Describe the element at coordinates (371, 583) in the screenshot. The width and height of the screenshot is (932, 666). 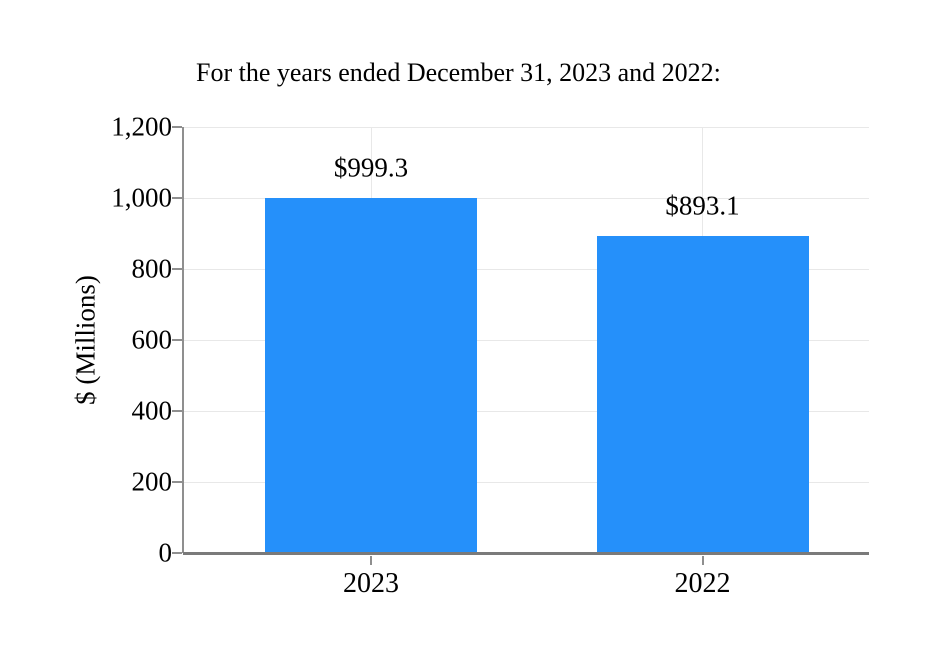
I see `x-axis-category-label: 2023` at that location.